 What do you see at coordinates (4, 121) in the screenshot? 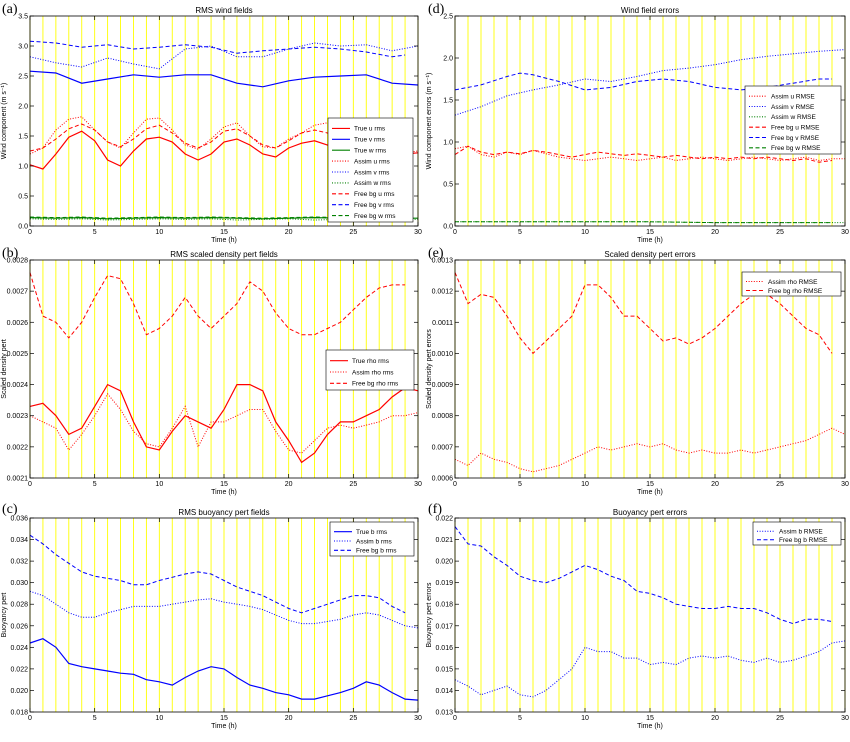
I see `y-axis-label: Wind component (m s⁻¹)` at bounding box center [4, 121].